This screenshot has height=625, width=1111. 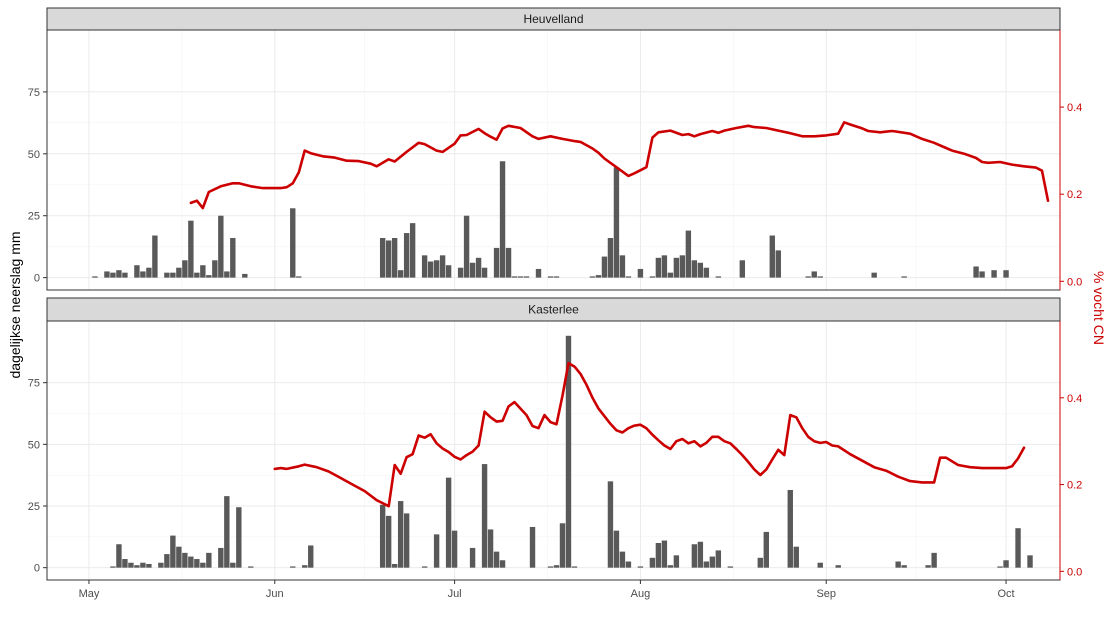 I want to click on y-axis-title: dagelijkse neerslag mm, so click(x=15, y=304).